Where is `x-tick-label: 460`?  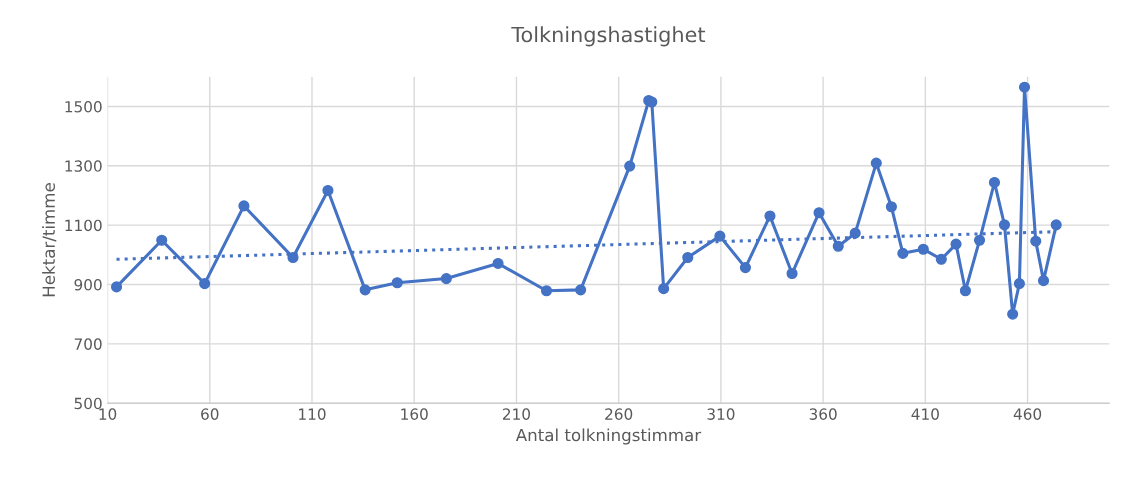 x-tick-label: 460 is located at coordinates (1027, 414).